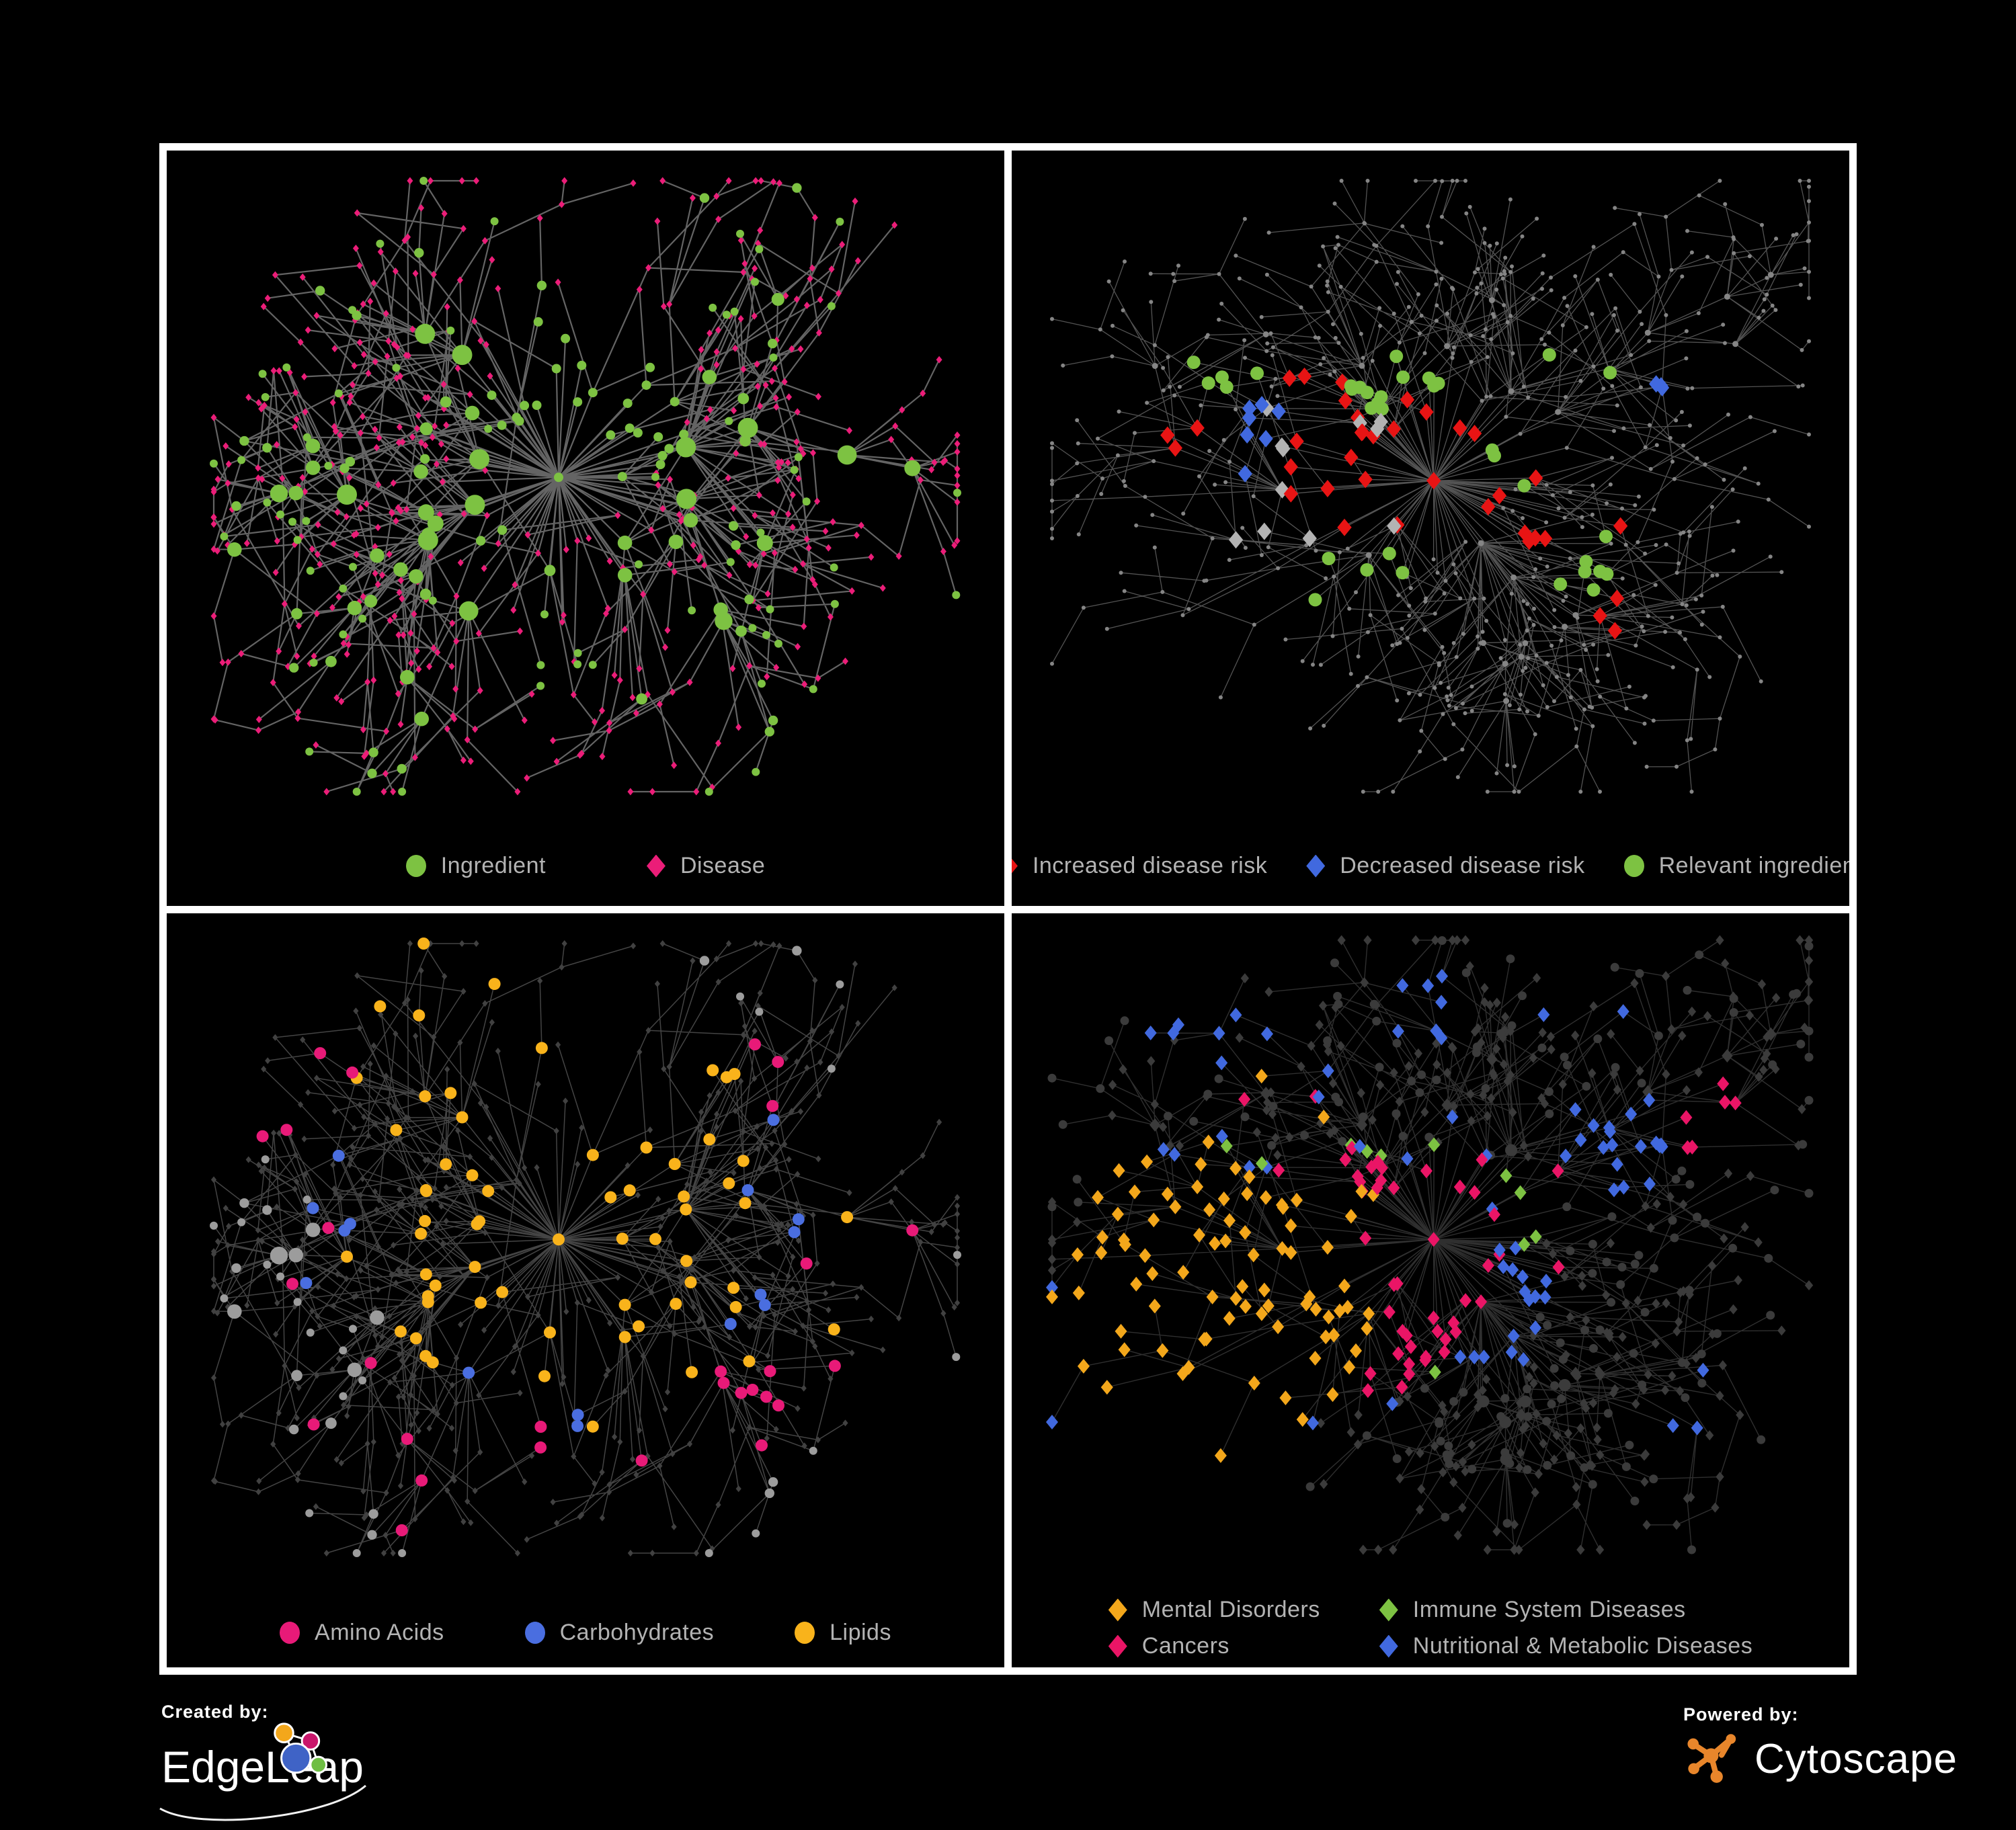  I want to click on legend-item: Mental Disorders, so click(1214, 1610).